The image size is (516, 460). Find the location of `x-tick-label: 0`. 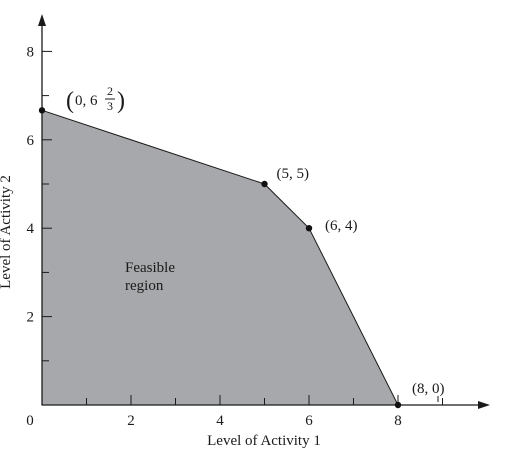

x-tick-label: 0 is located at coordinates (30, 421).